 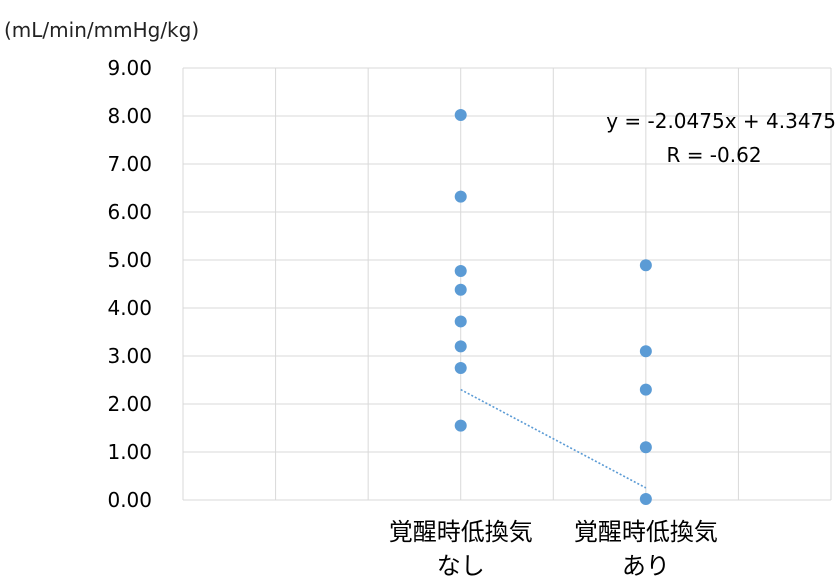 I want to click on y-tick-label: 4.00, so click(x=129, y=308).